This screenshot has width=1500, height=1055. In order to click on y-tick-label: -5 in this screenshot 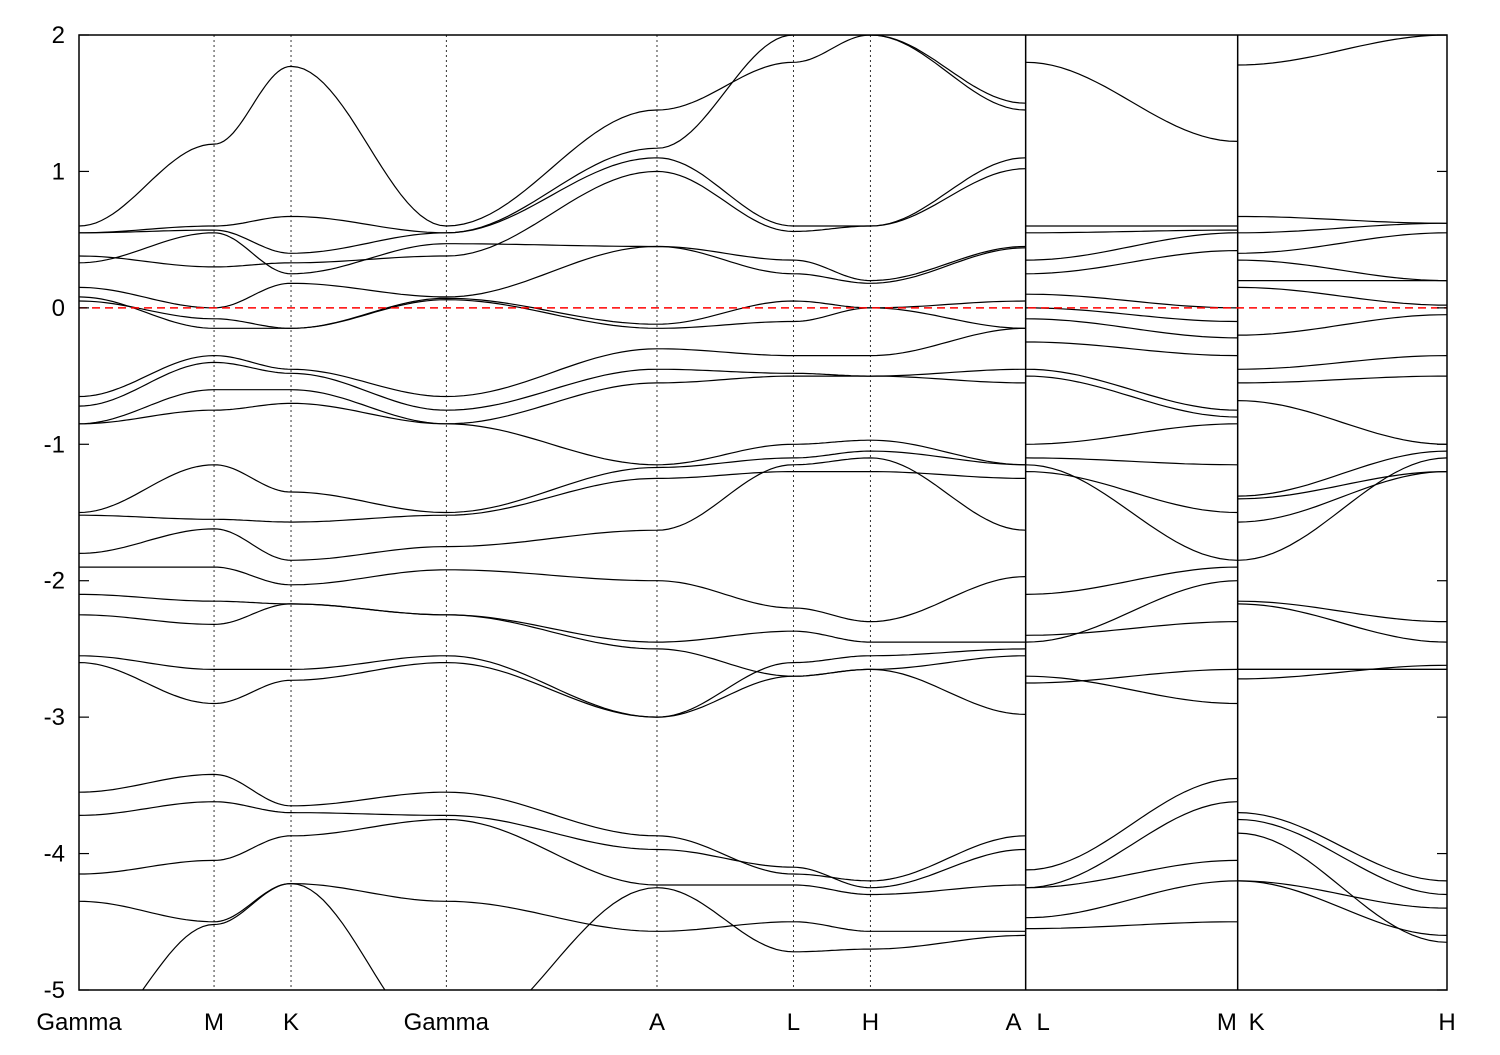, I will do `click(54, 990)`.